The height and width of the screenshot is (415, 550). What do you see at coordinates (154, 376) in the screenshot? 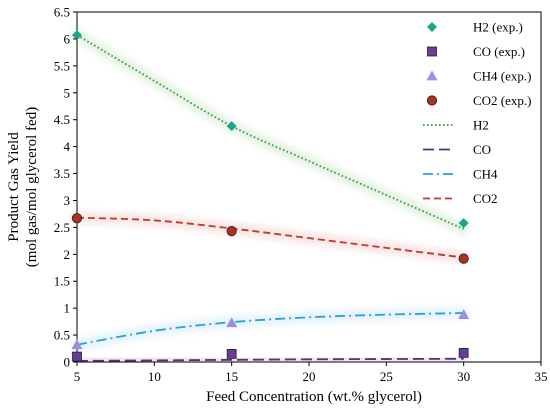
I see `x-tick-label: 10` at bounding box center [154, 376].